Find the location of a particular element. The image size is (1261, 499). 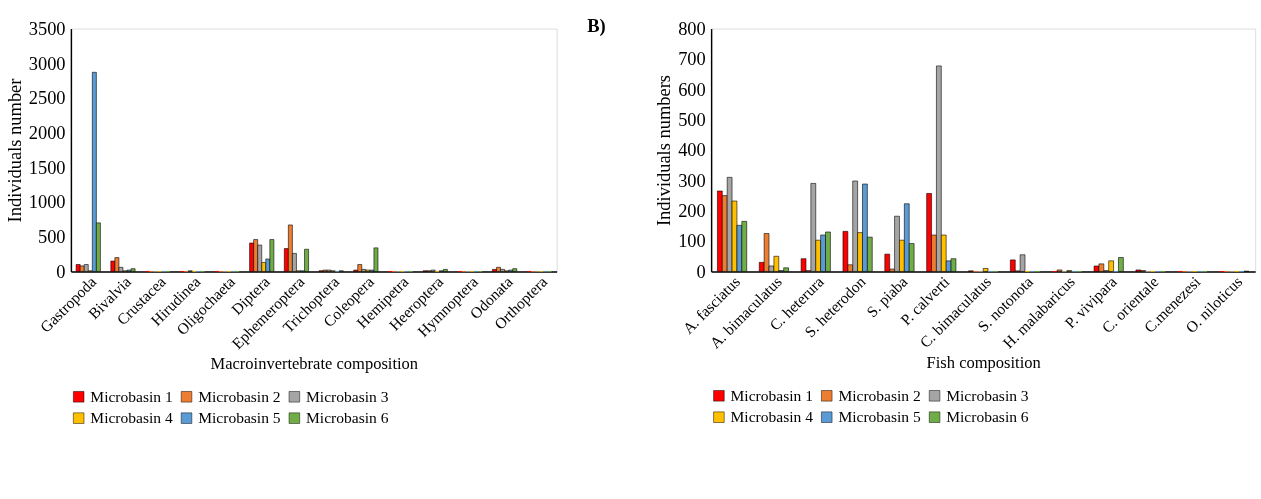

y-axis-title: Individuals number is located at coordinates (14, 150).